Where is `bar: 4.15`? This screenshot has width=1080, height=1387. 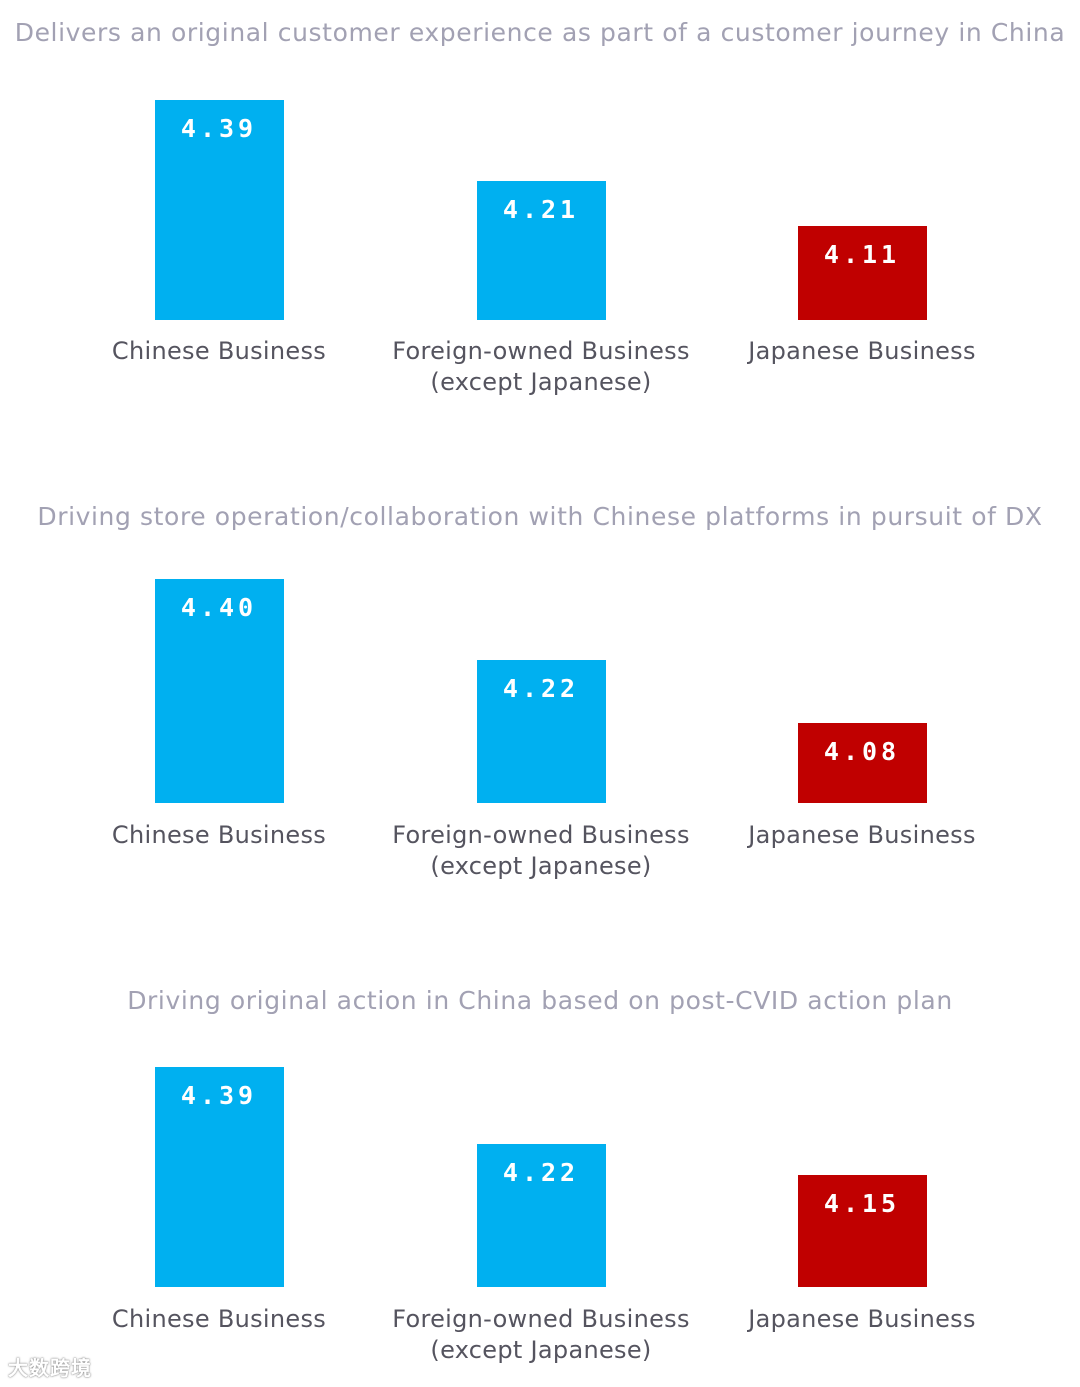 bar: 4.15 is located at coordinates (862, 1231).